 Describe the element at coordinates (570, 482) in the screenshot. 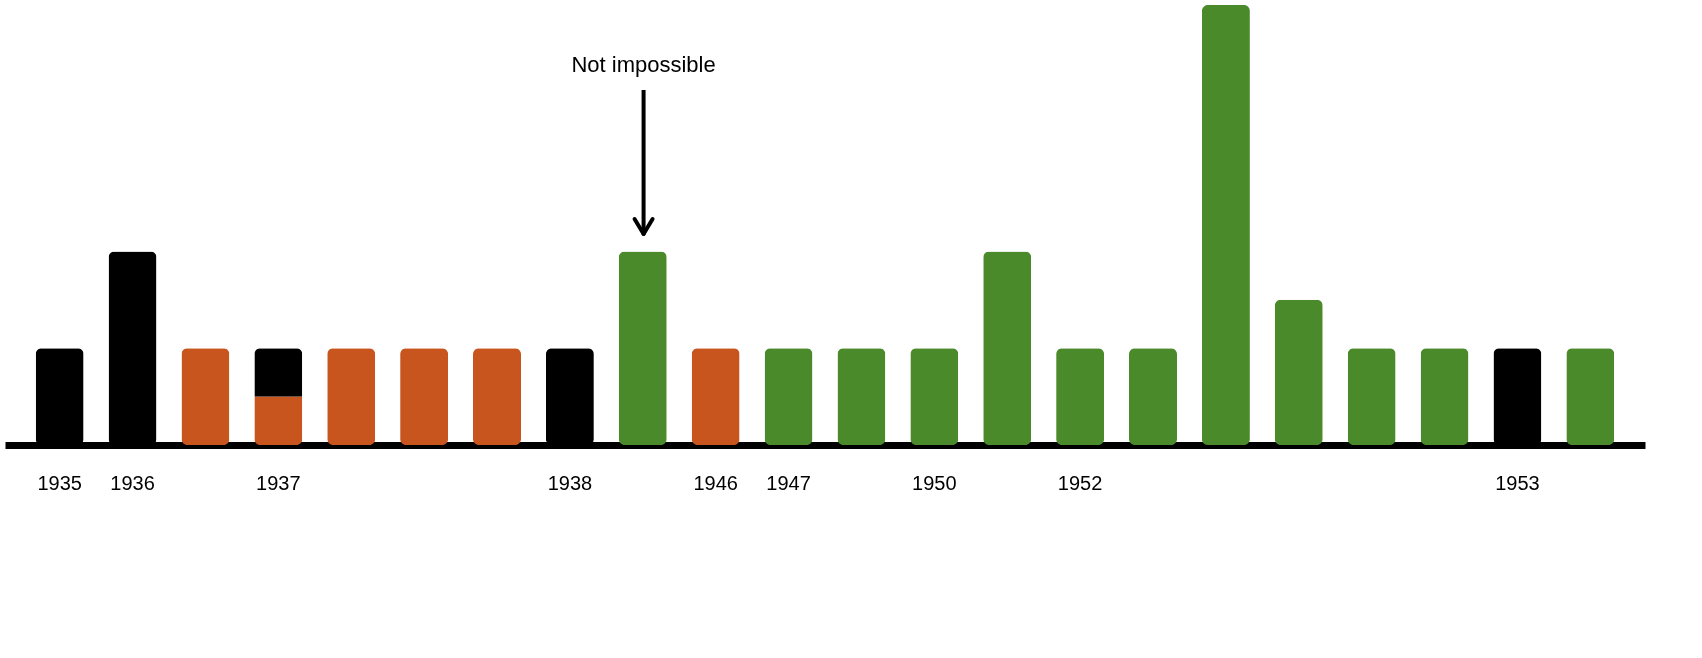

I see `x-tick-label: 1938` at that location.